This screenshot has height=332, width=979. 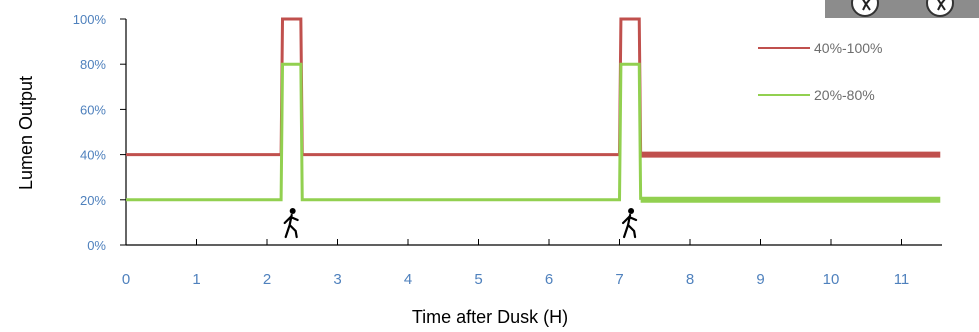 I want to click on y-tick-label: 0%, so click(x=96, y=245).